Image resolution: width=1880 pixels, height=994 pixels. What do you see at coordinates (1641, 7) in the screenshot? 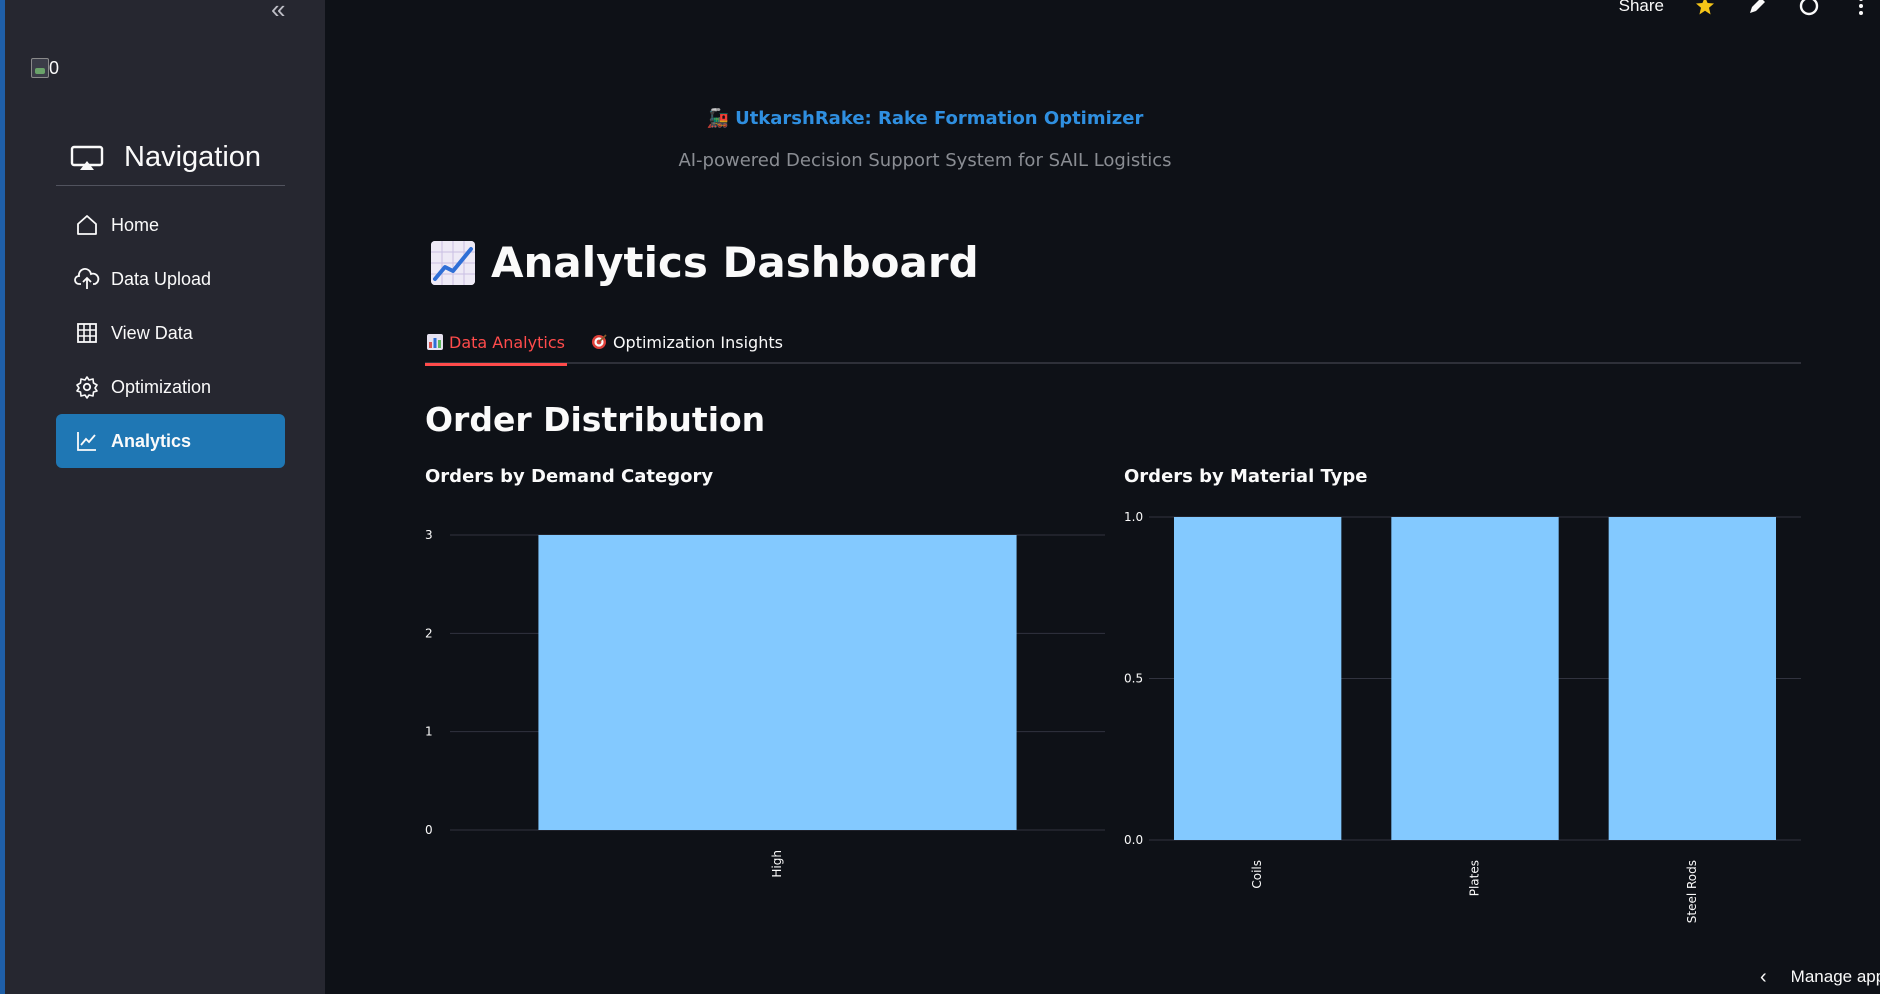
I see `share-button: Share` at bounding box center [1641, 7].